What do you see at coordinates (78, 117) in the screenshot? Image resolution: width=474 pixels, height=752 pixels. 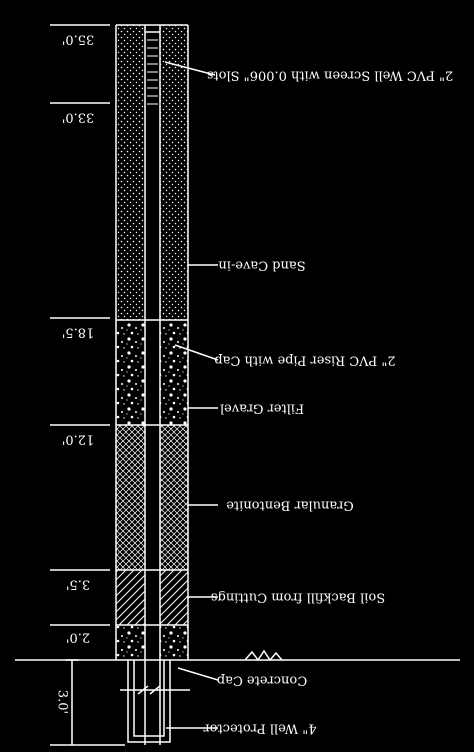 I see `depth-label: 33.0'` at bounding box center [78, 117].